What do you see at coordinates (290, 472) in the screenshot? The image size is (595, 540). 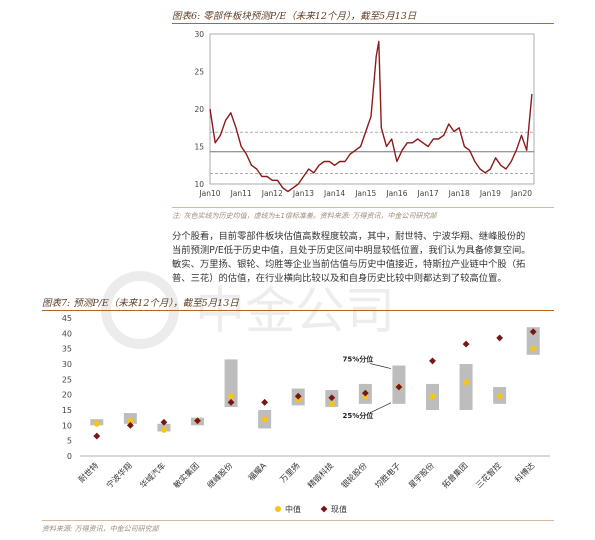 I see `category-label: 万里扬` at bounding box center [290, 472].